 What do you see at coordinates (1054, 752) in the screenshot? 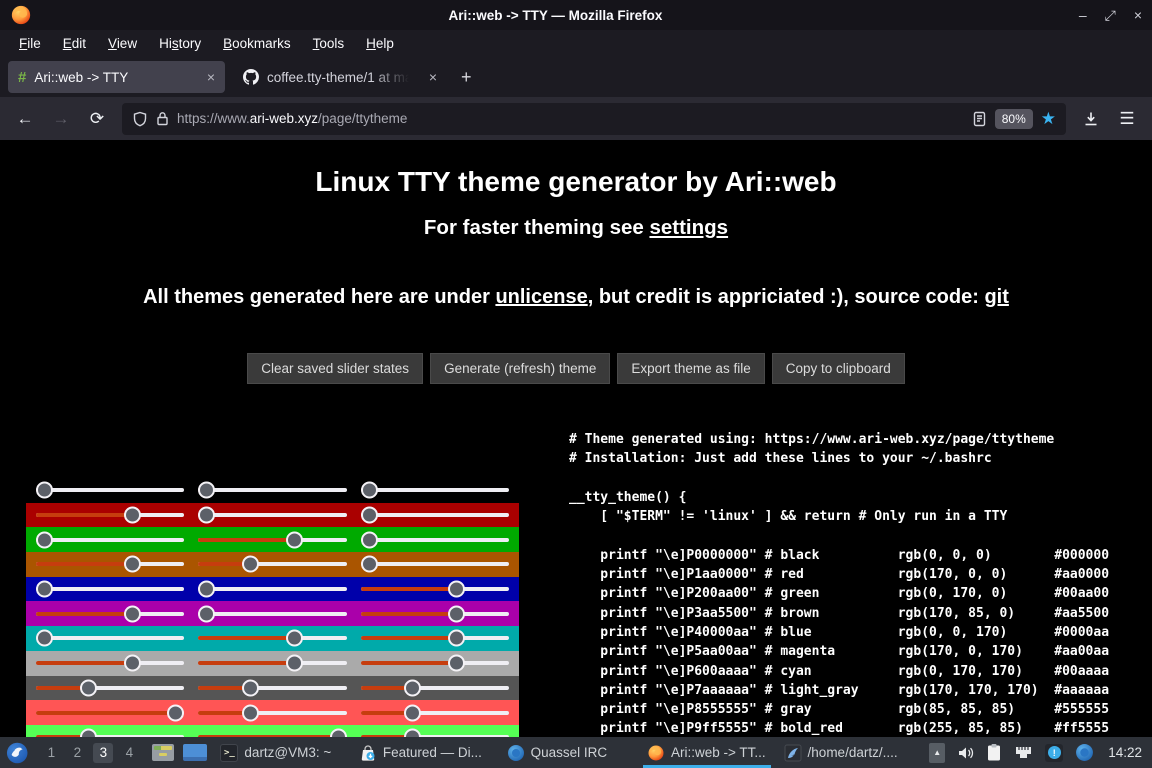
I see `notifications-icon: !` at bounding box center [1054, 752].